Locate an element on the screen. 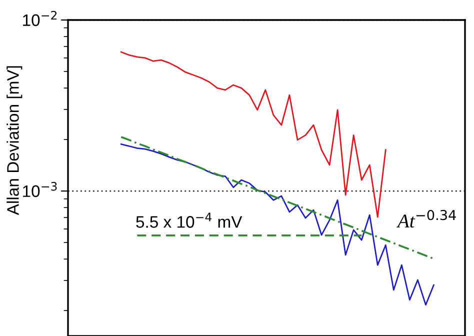  y-axis-title: Allan Deviation [mV] is located at coordinates (14, 141).